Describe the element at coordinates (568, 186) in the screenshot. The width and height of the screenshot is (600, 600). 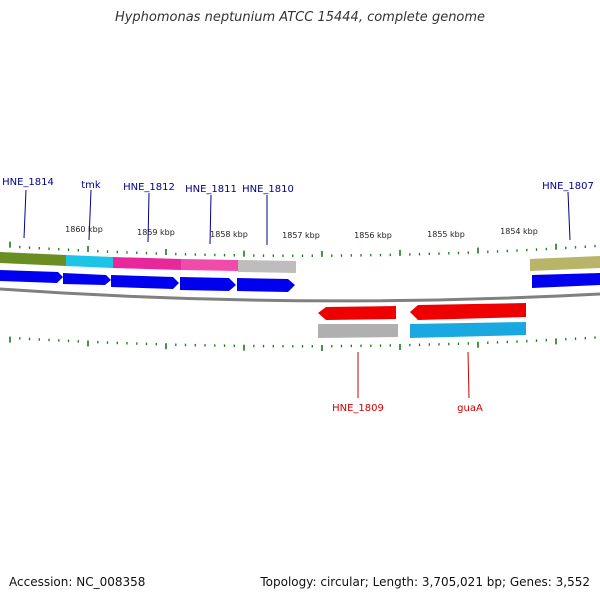
I see `gene-label-hne1807: HNE_1807` at that location.